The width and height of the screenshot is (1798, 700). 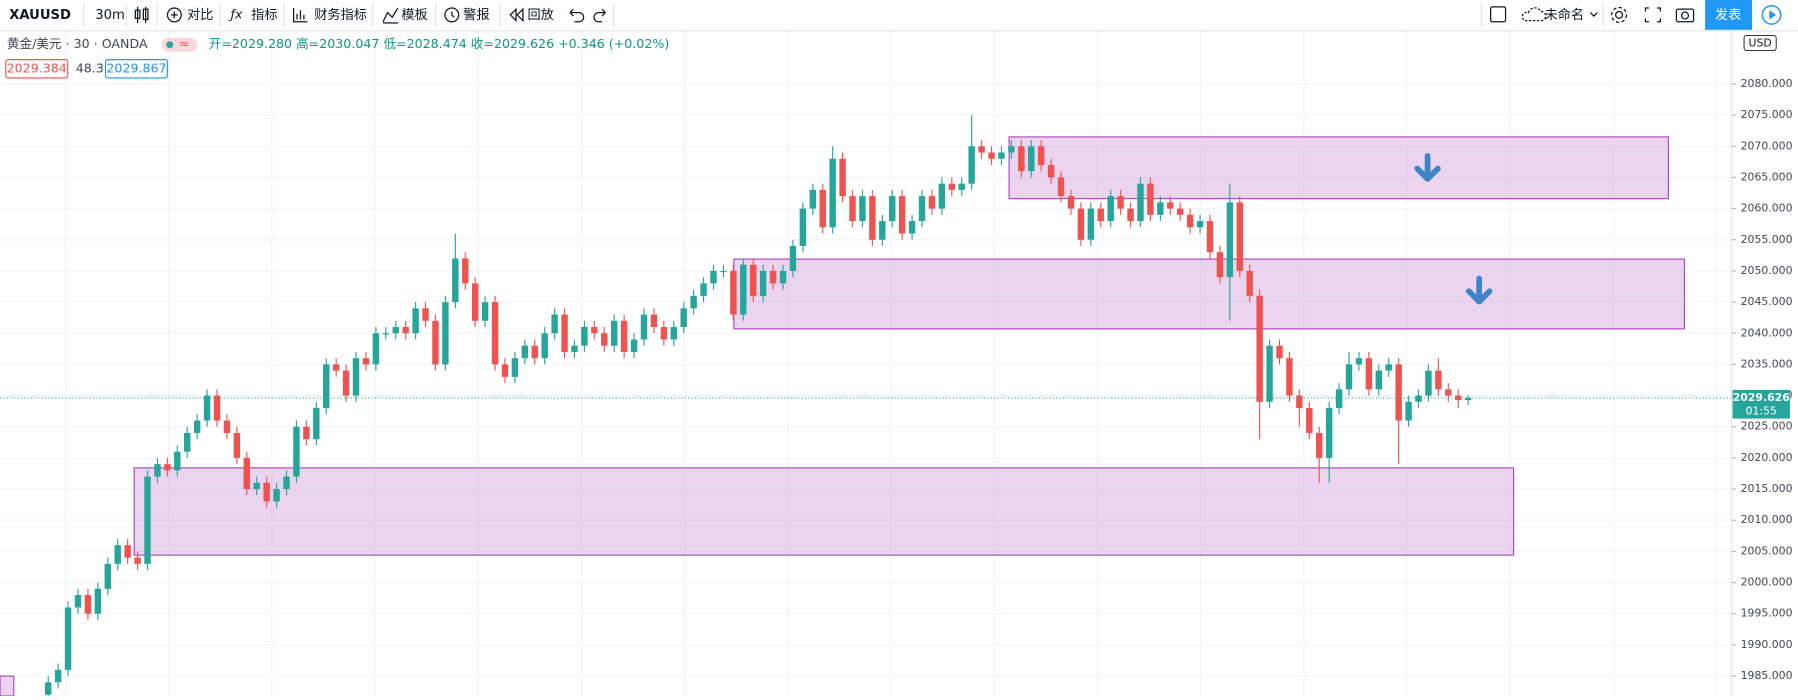 I want to click on layout-dropdown, so click(x=1593, y=14).